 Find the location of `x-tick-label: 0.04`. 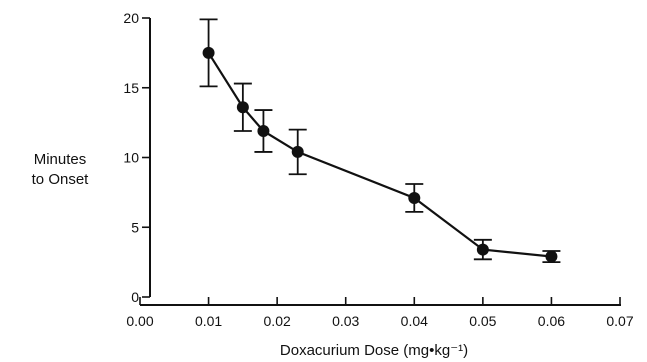

x-tick-label: 0.04 is located at coordinates (414, 321).